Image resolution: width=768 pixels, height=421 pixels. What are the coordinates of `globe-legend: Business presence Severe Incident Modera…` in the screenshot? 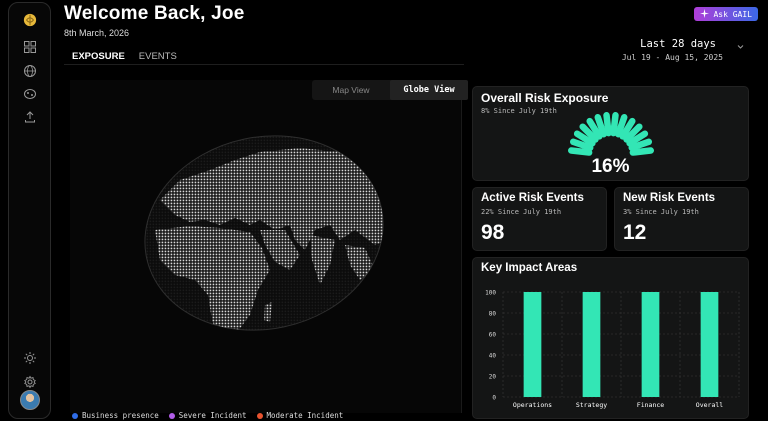 It's located at (207, 415).